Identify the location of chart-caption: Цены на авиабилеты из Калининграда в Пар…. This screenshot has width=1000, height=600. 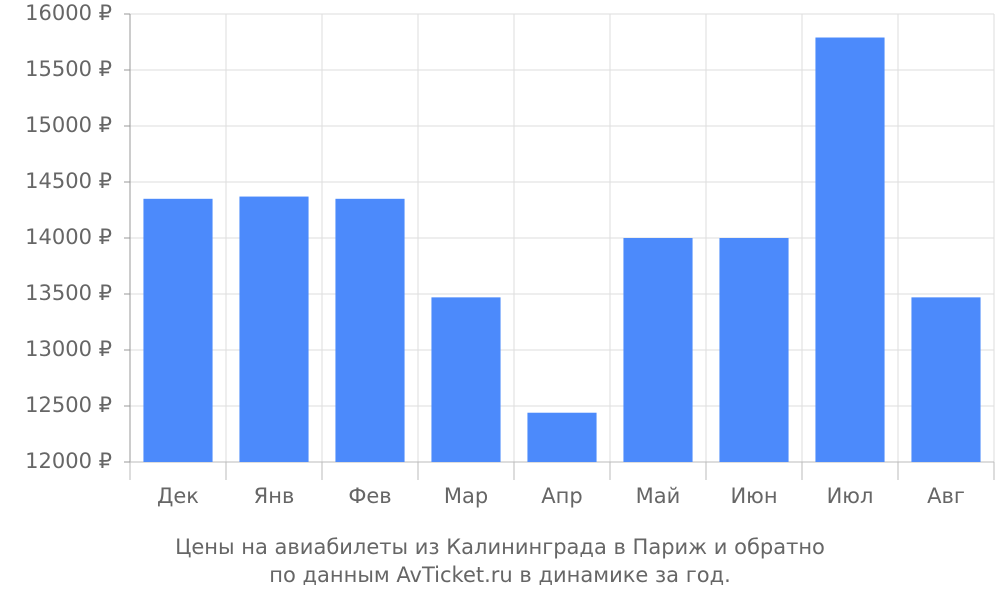
(500, 547).